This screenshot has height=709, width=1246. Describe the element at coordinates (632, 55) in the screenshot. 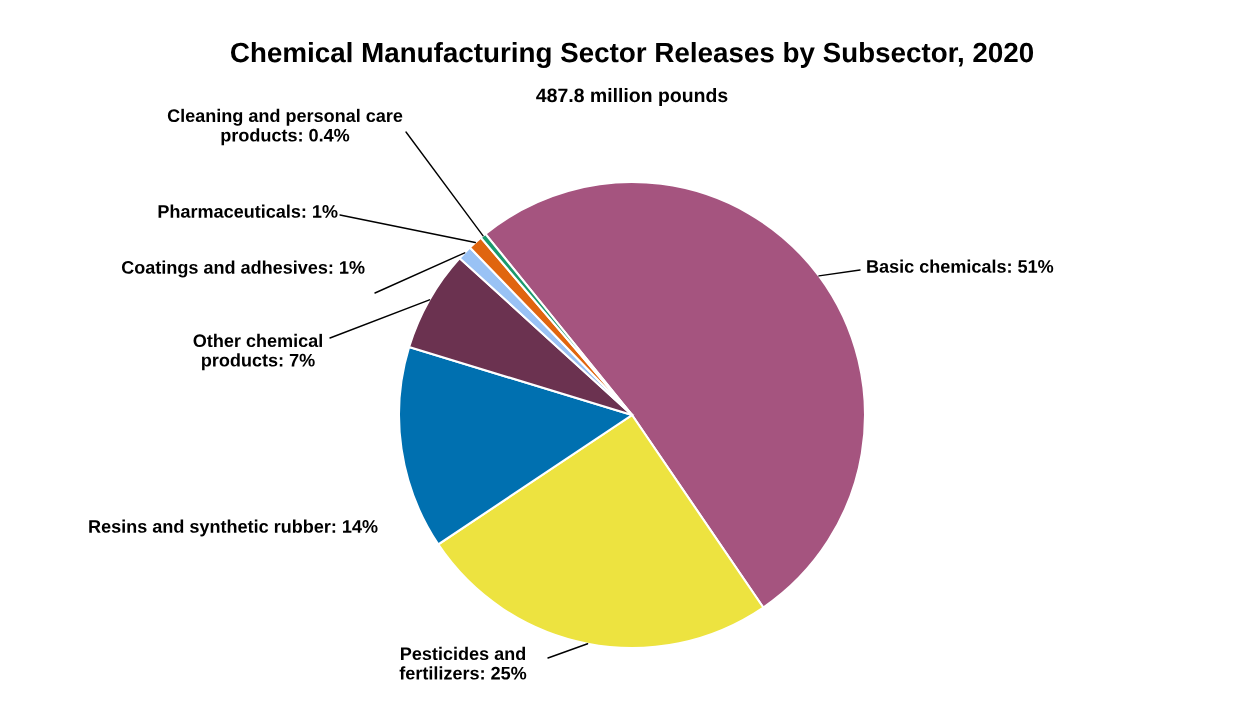

I see `chart-title: Chemical Manufacturing Sector Releases by Subsector, 2020` at that location.